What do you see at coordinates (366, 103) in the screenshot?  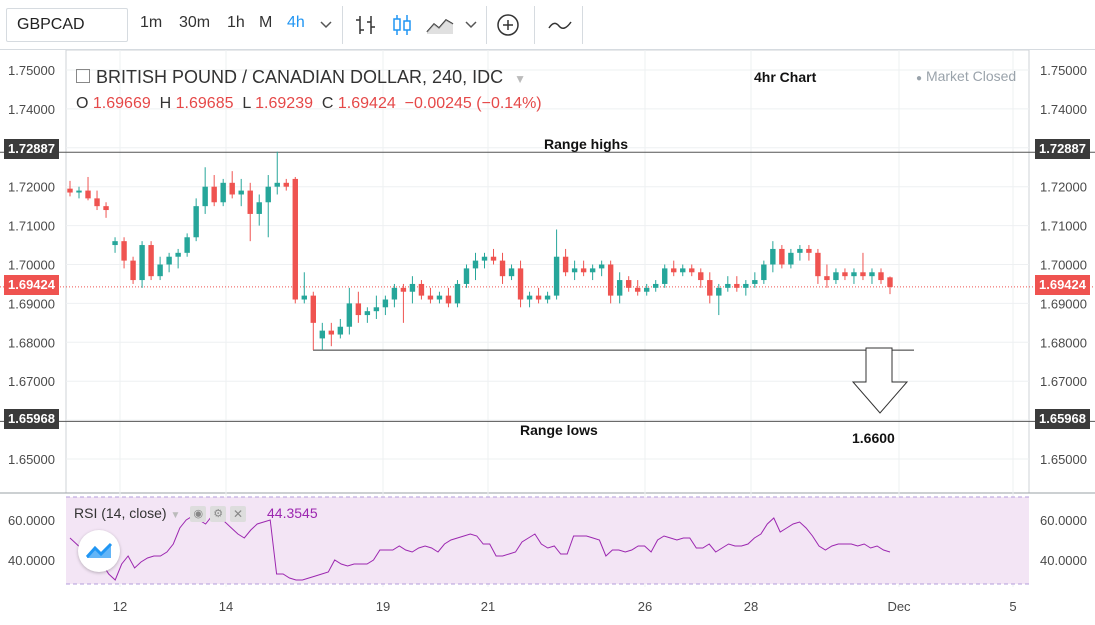 I see `close-value: 1.69424` at bounding box center [366, 103].